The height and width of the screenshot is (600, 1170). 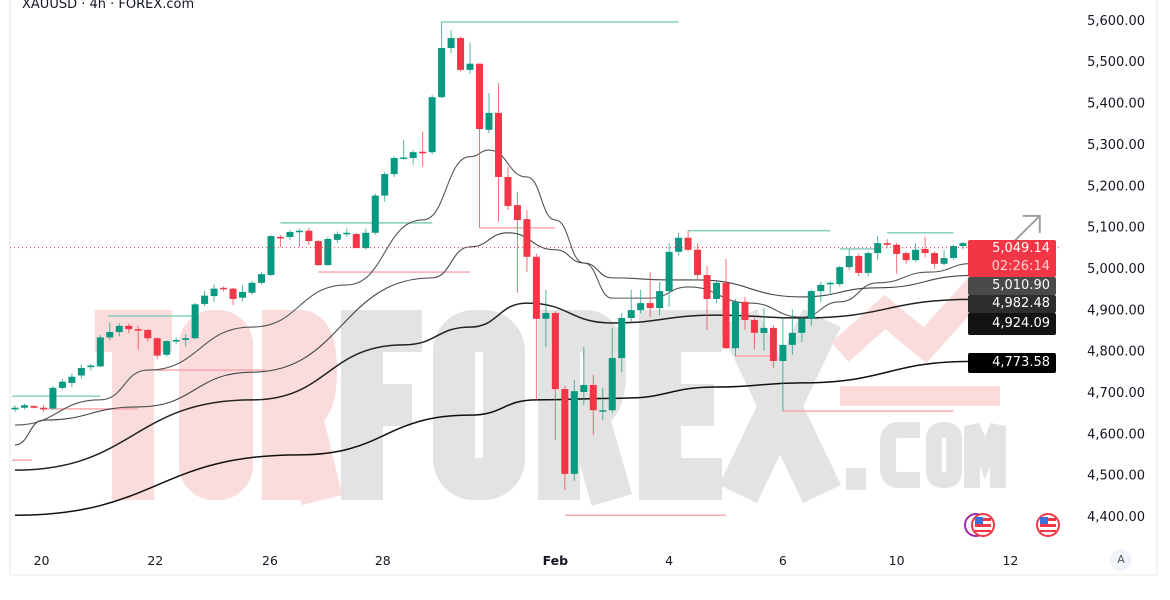 What do you see at coordinates (535, 239) in the screenshot?
I see `overlay` at bounding box center [535, 239].